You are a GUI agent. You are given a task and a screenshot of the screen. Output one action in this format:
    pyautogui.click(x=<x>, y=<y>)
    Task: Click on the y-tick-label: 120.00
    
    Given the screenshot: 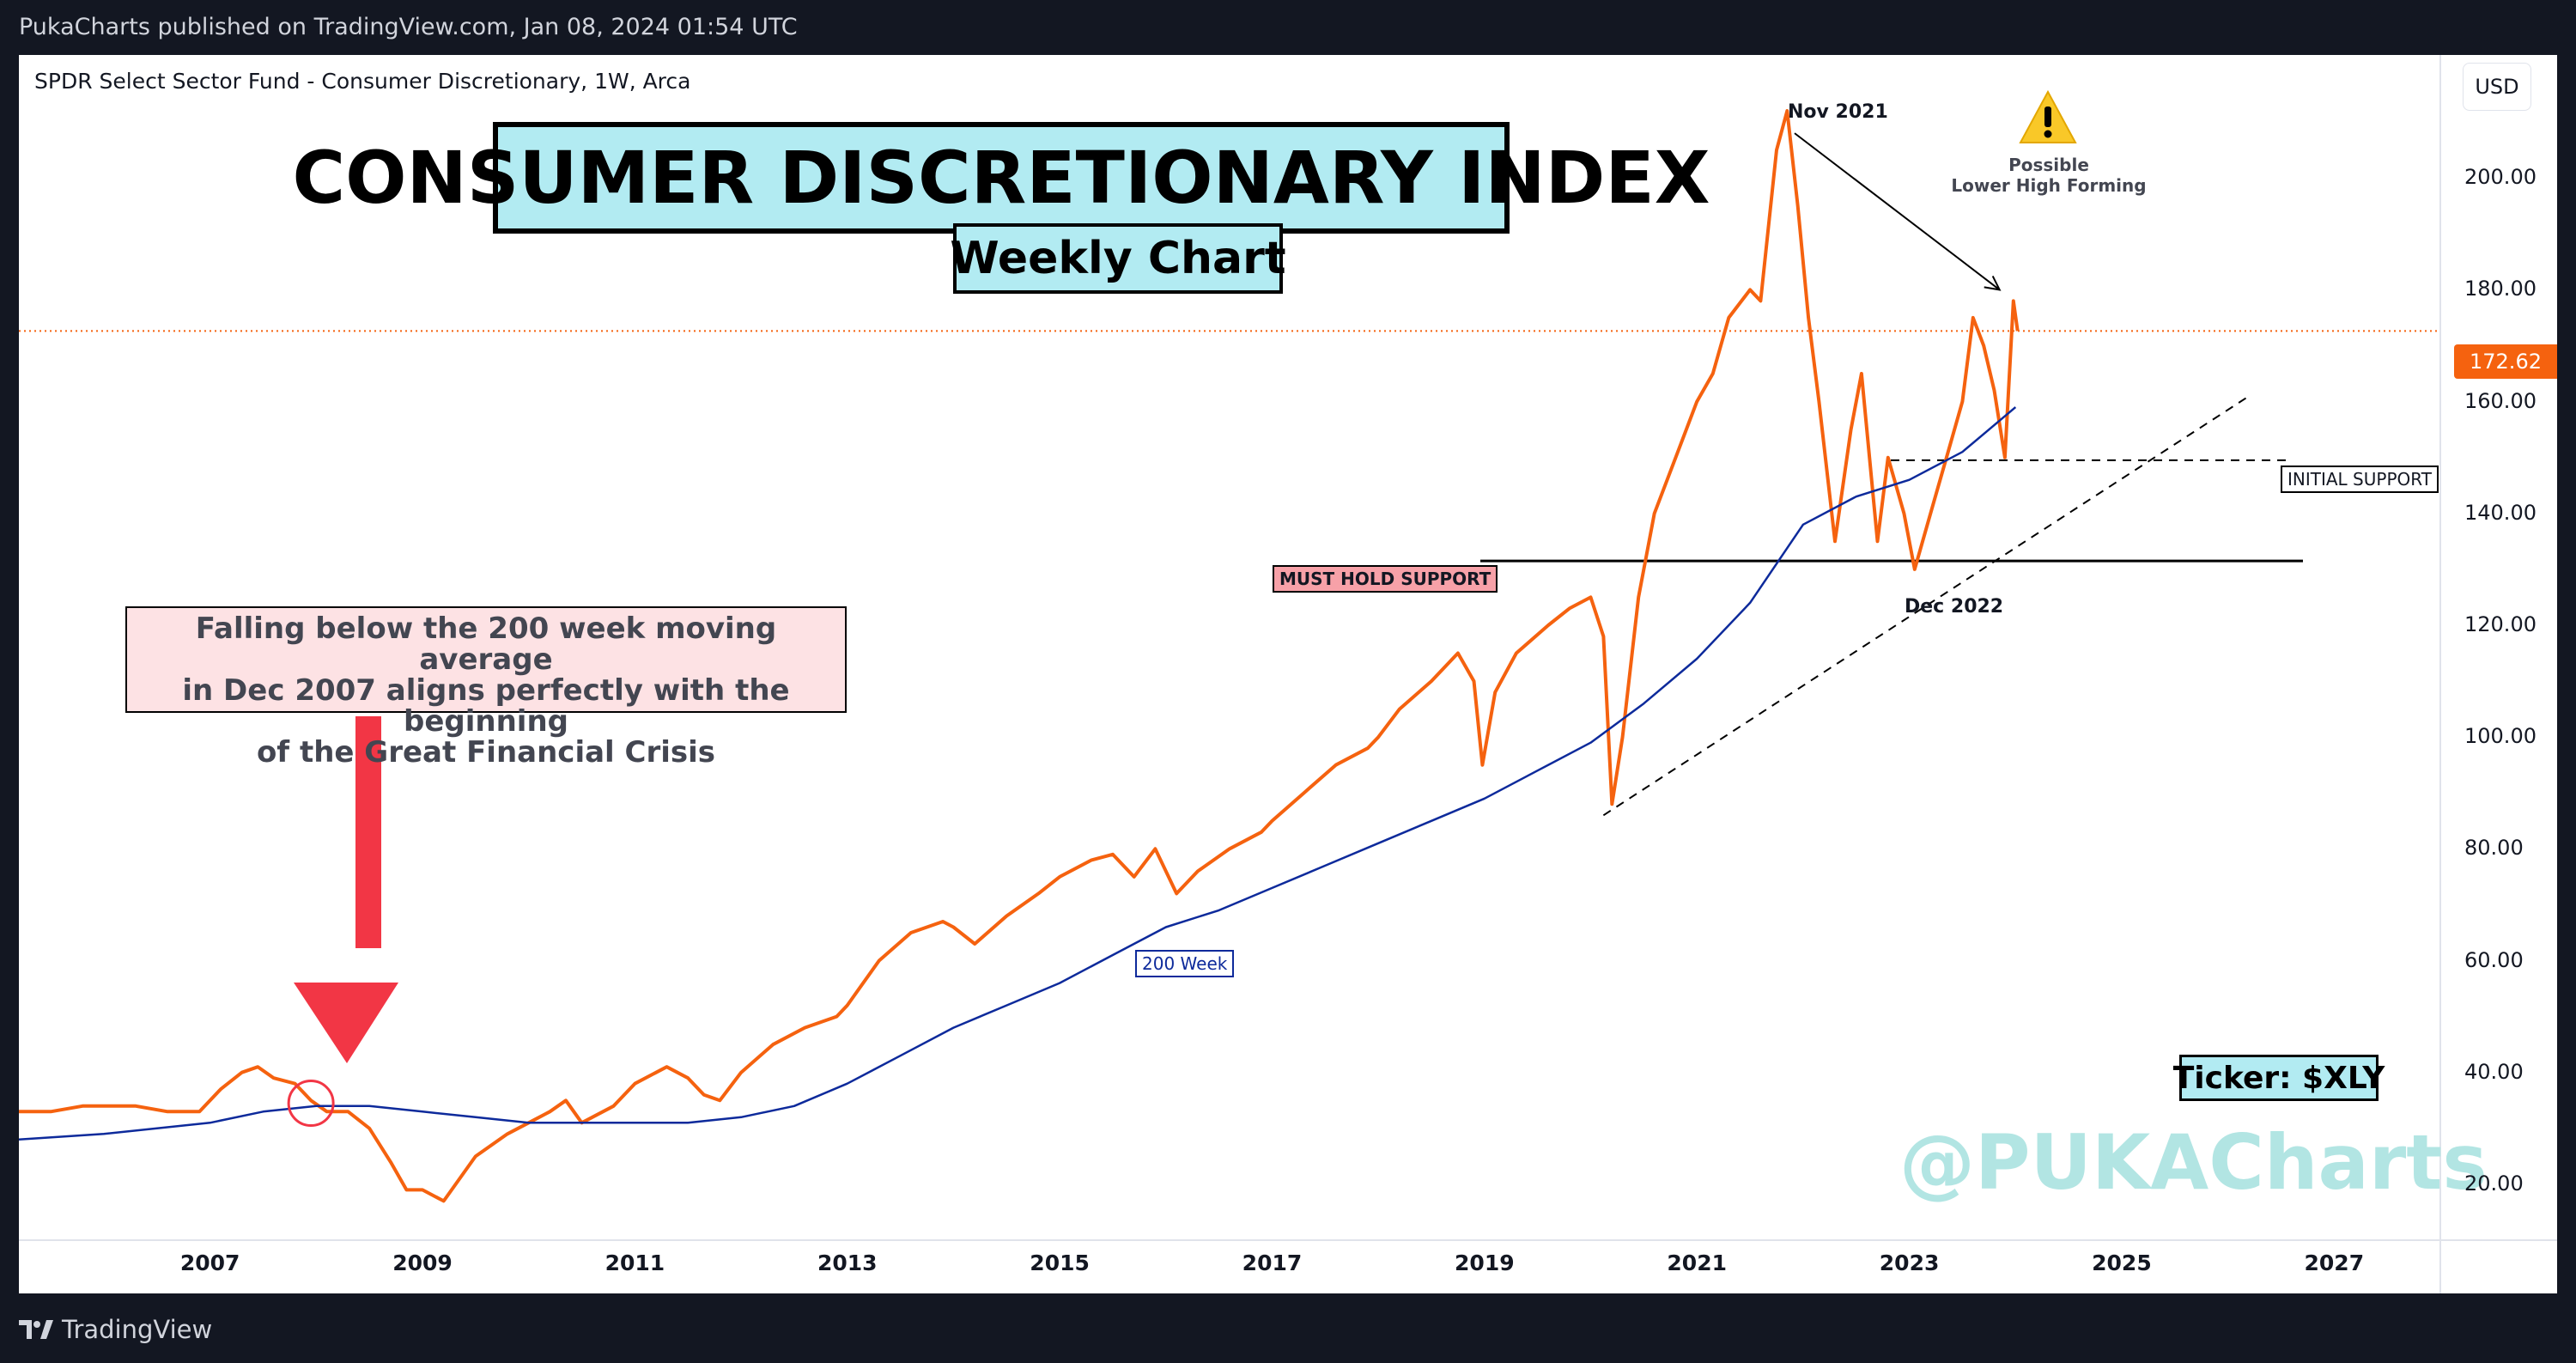 What is the action you would take?
    pyautogui.click(x=2500, y=624)
    